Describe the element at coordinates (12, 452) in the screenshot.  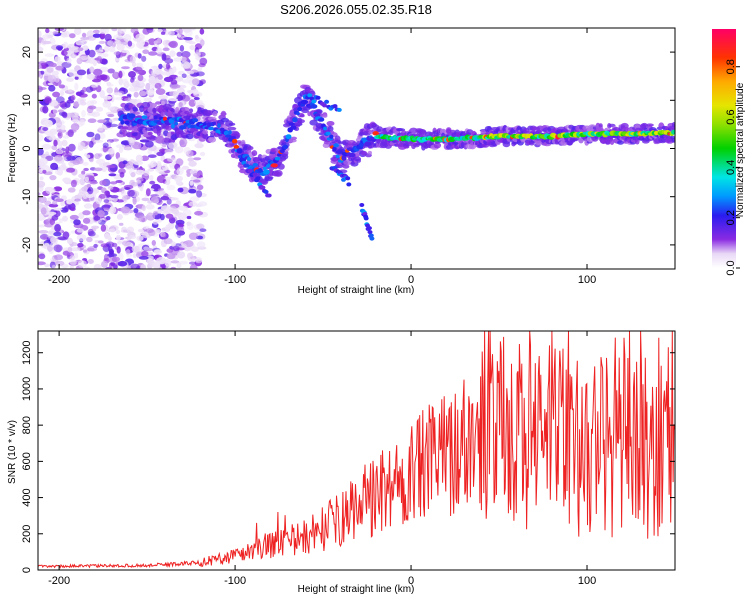
I see `snr-ylabel: SNR (10 * v/v)` at that location.